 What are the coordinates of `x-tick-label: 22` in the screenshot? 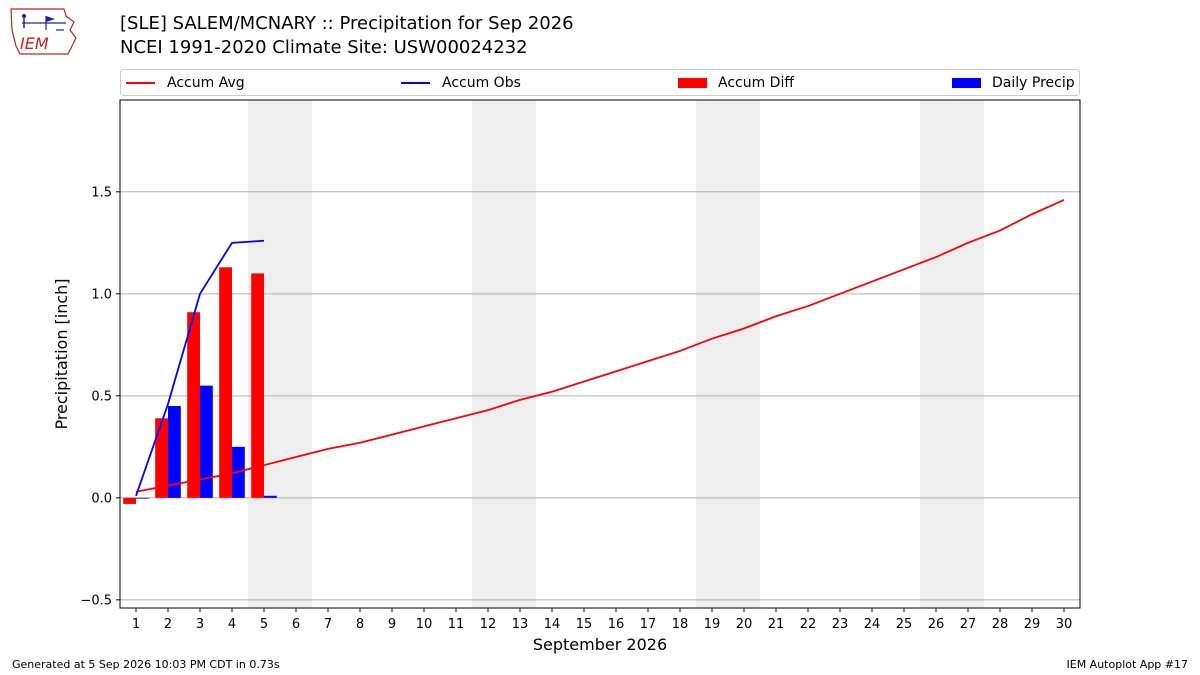 It's located at (808, 624).